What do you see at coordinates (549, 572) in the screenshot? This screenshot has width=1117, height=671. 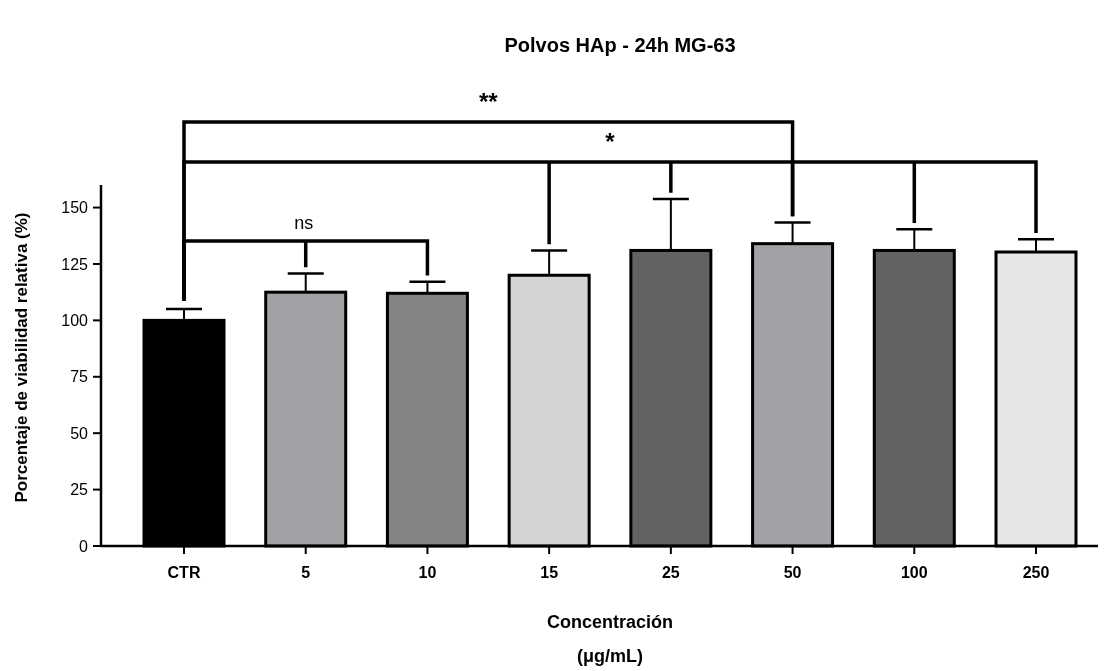 I see `x-tick-label: 15` at bounding box center [549, 572].